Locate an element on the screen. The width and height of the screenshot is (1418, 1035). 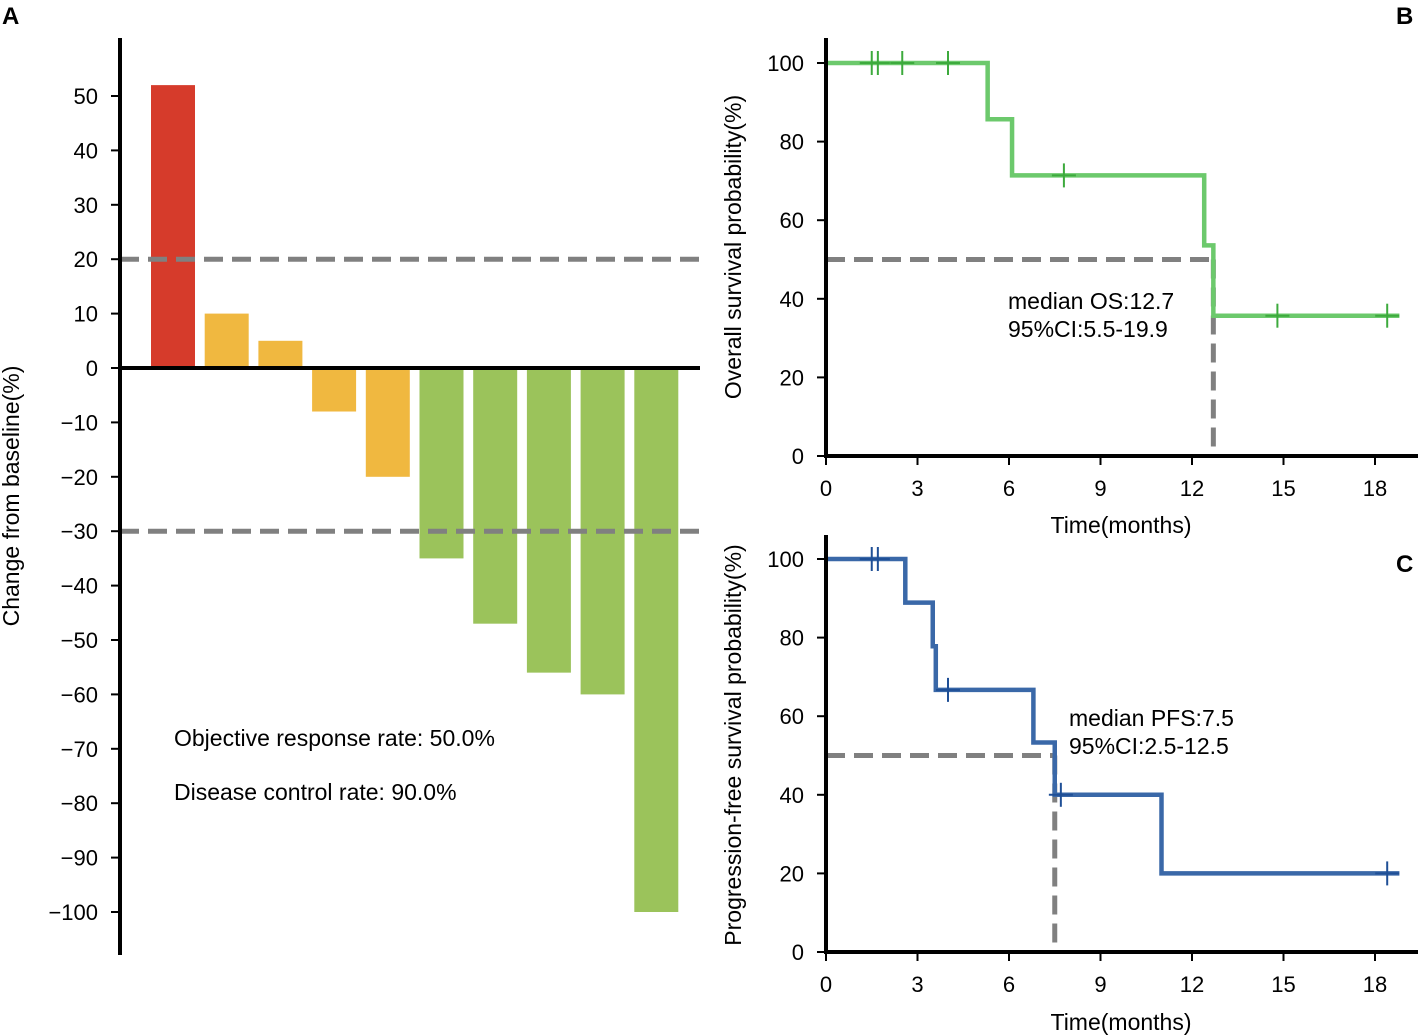
pfs-curve-group is located at coordinates (1113, 716).